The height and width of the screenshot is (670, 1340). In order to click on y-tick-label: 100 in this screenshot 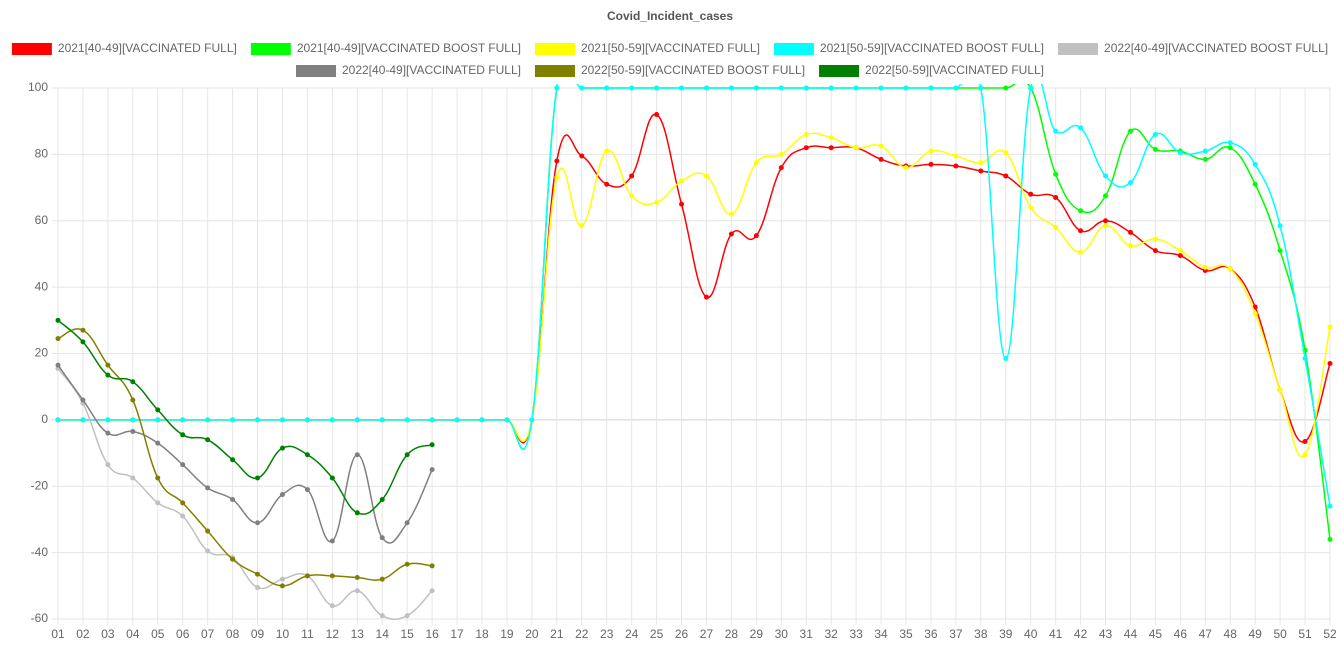, I will do `click(38, 87)`.